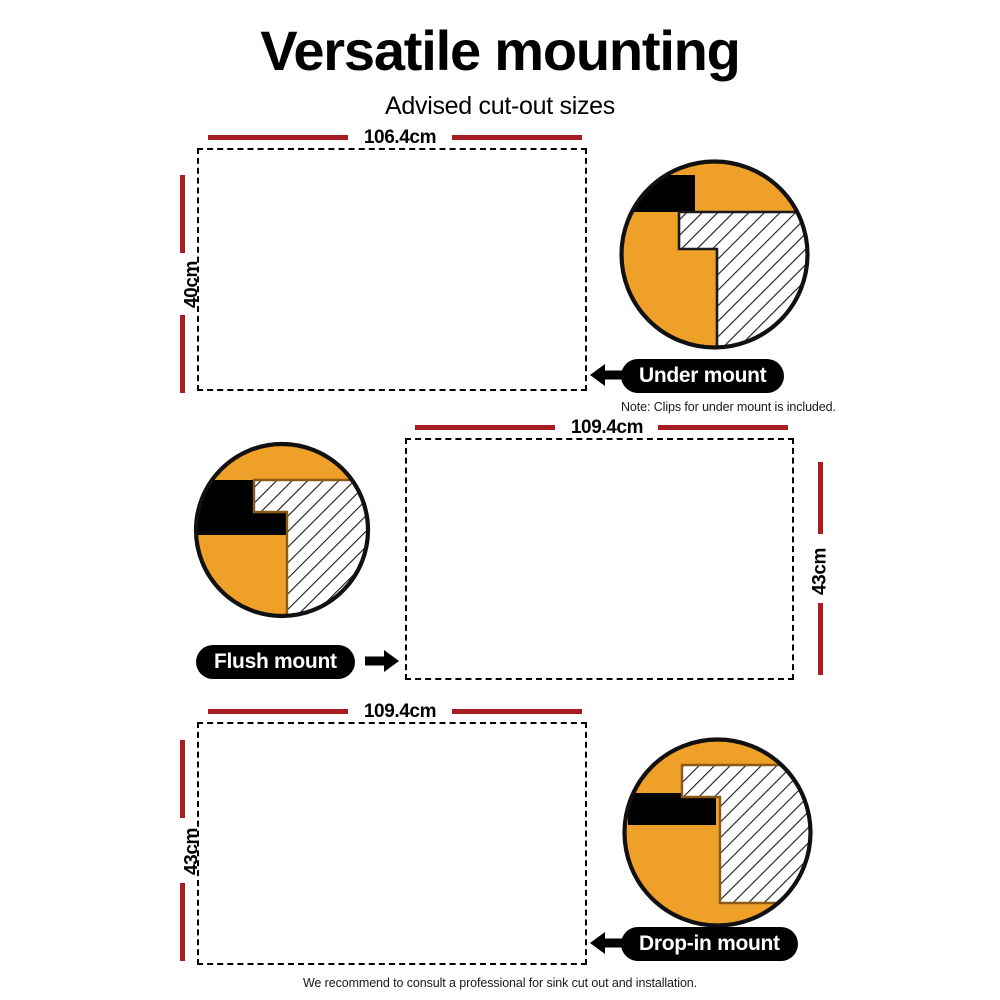 The image size is (1000, 1000). I want to click on cutout-2-width-label: 109.4cm, so click(607, 427).